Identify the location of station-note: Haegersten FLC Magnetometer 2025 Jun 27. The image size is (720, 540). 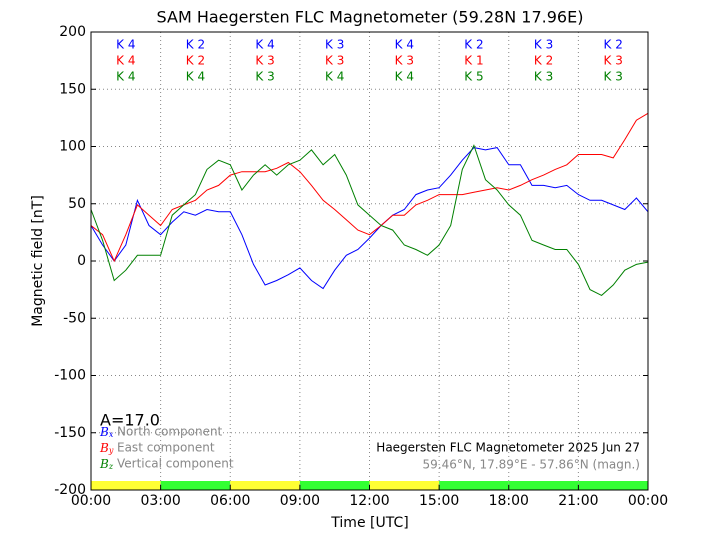
(508, 448).